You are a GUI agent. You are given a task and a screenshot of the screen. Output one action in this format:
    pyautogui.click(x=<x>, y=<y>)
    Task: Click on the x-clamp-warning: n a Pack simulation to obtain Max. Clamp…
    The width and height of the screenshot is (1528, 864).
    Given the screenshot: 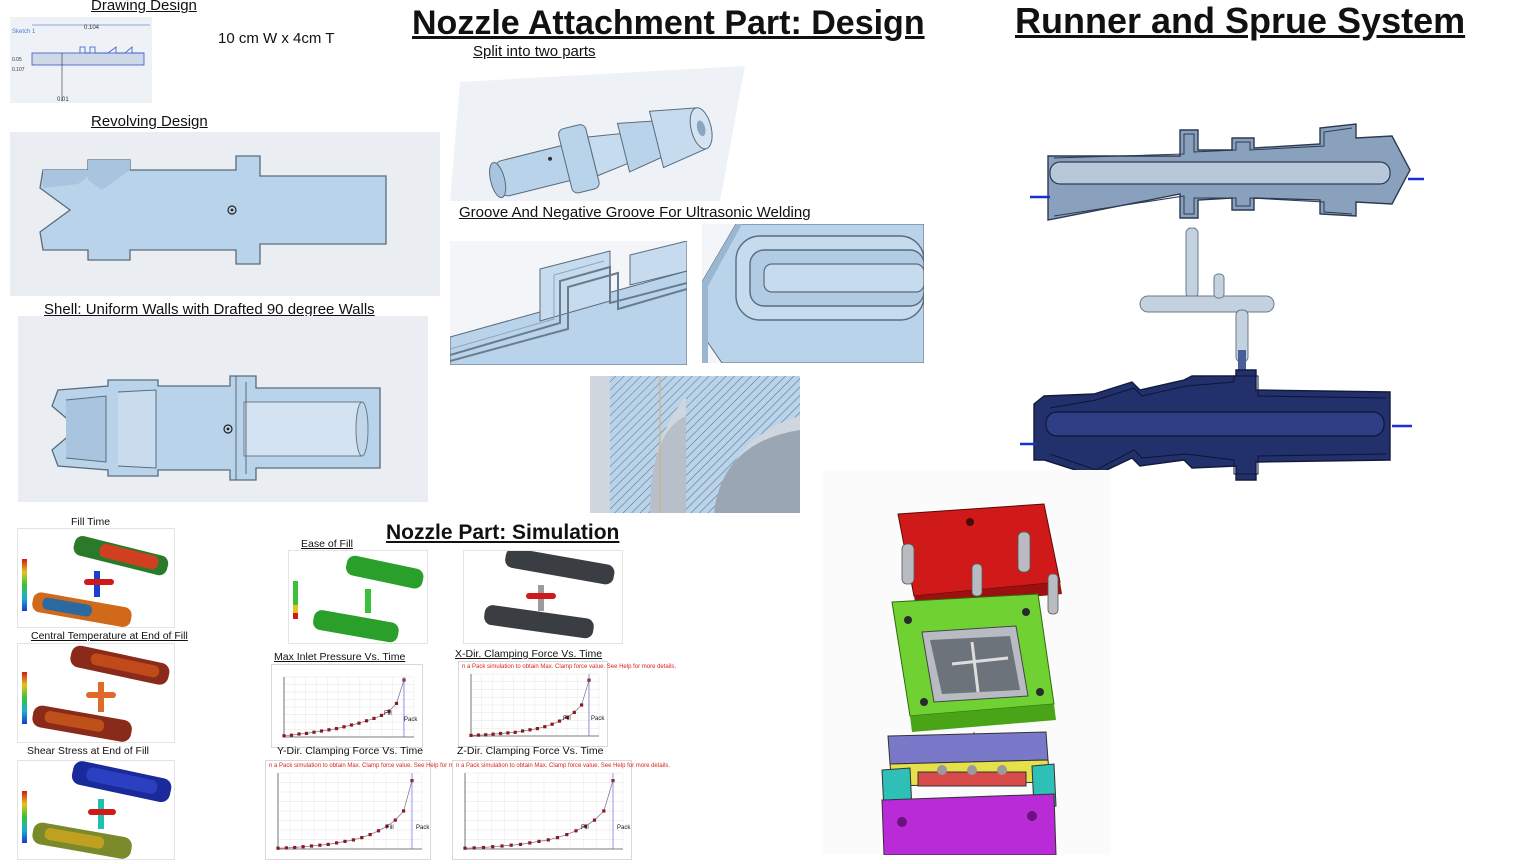 What is the action you would take?
    pyautogui.click(x=569, y=667)
    